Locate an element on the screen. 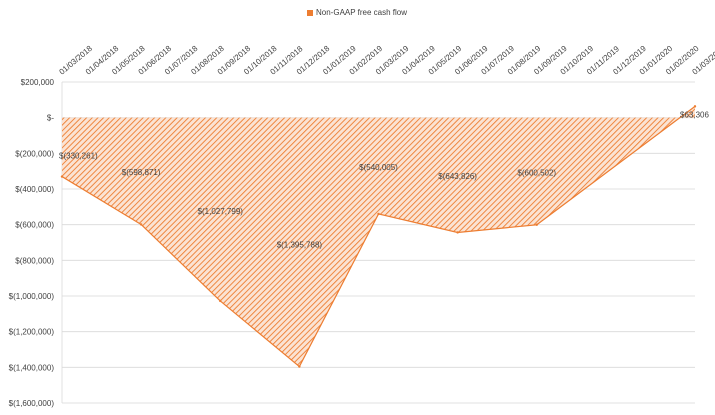 This screenshot has width=715, height=415. y-tick-label: $(600,000) is located at coordinates (34, 225).